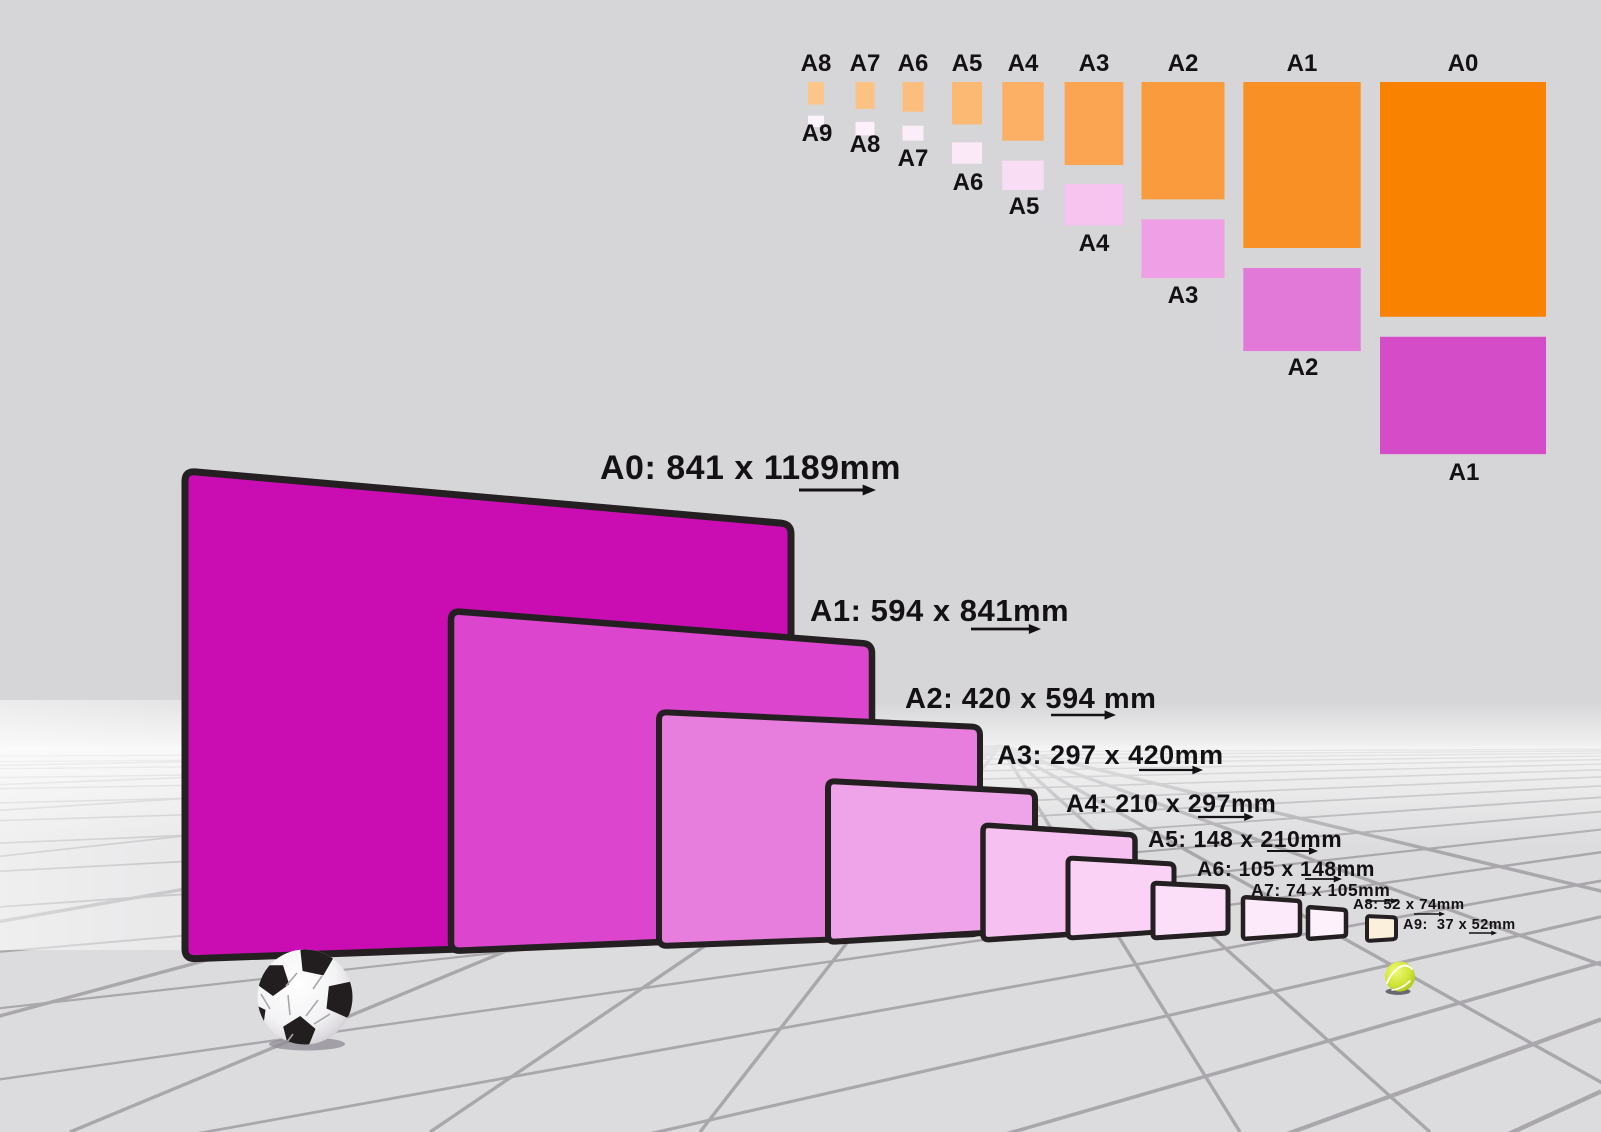 Image resolution: width=1601 pixels, height=1132 pixels. I want to click on sheet-a9, so click(1381, 928).